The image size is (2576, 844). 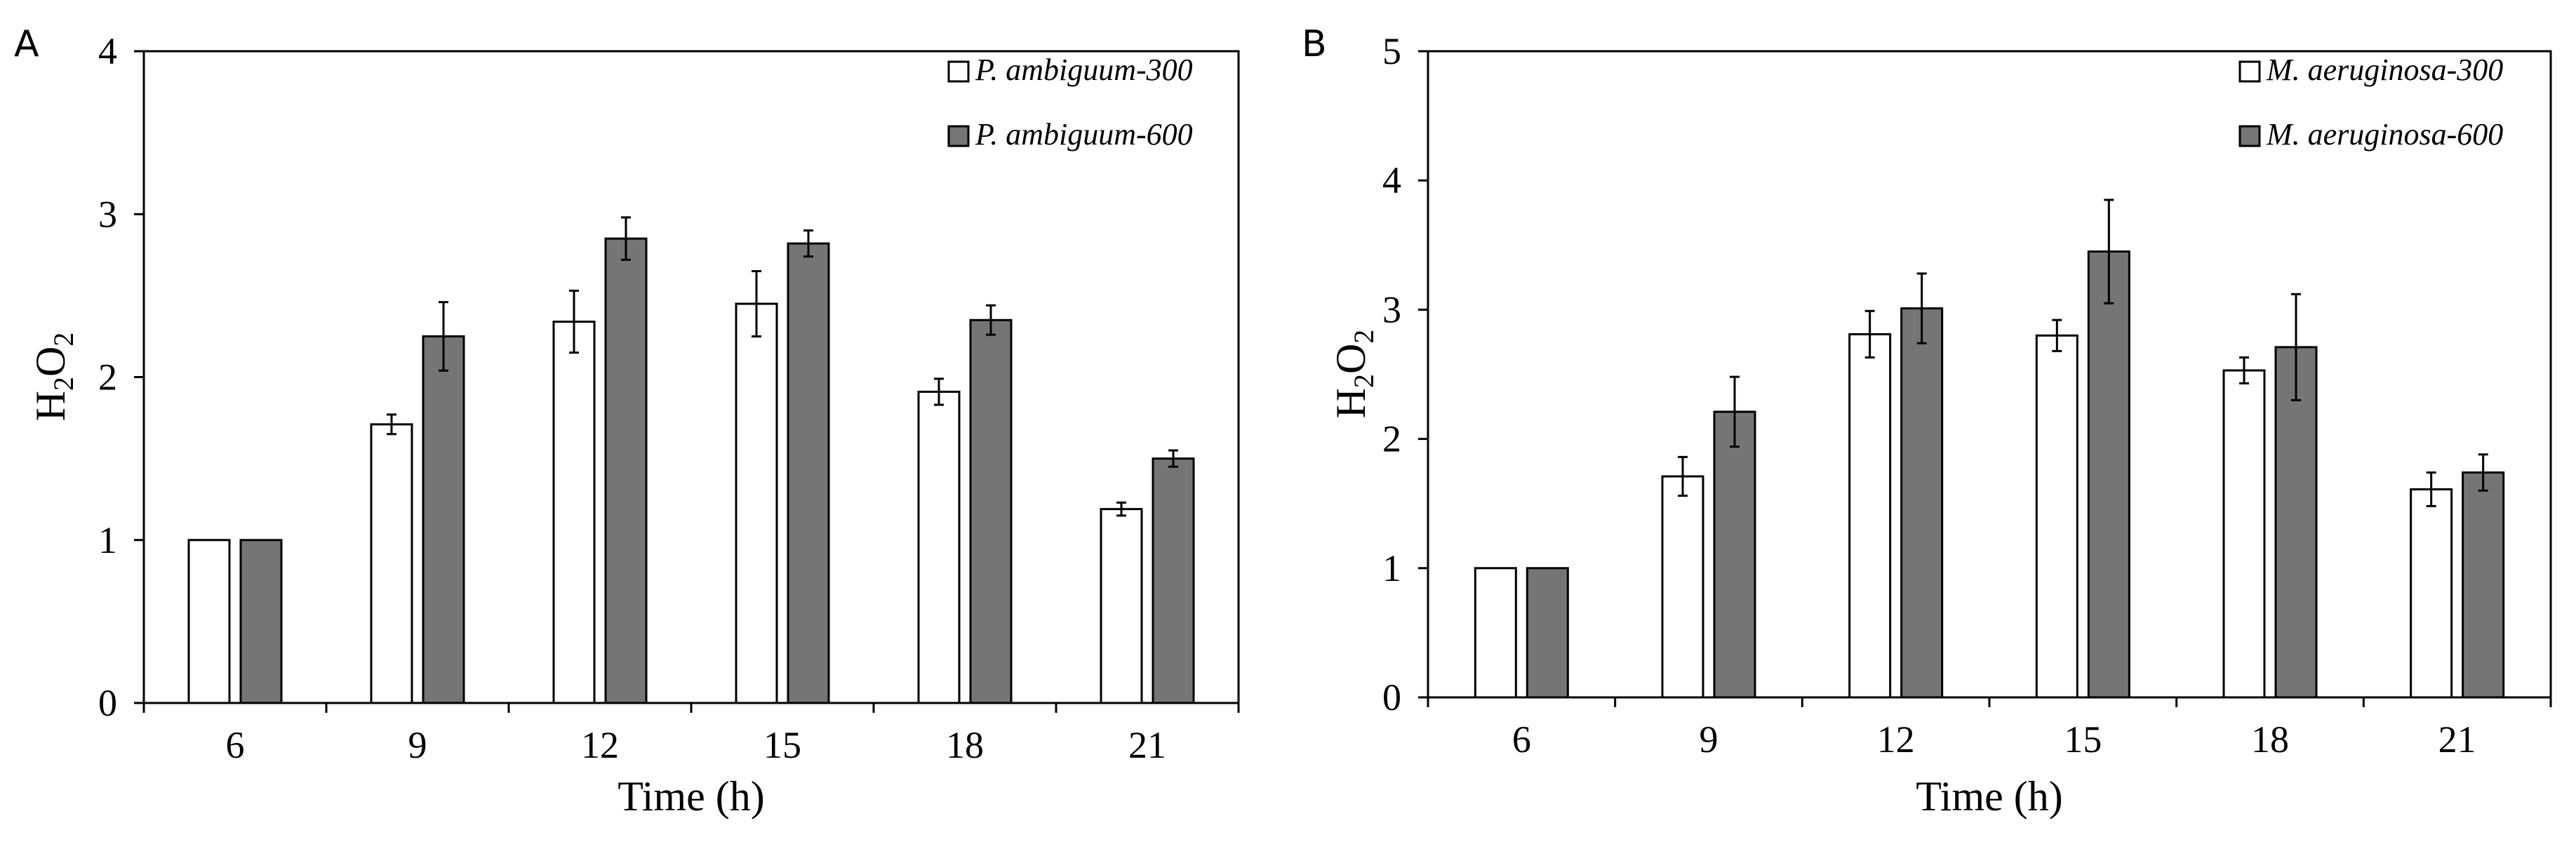 What do you see at coordinates (2370, 102) in the screenshot?
I see `panel-b-legend: M. aeruginosa-300 M. aeruginosa-600` at bounding box center [2370, 102].